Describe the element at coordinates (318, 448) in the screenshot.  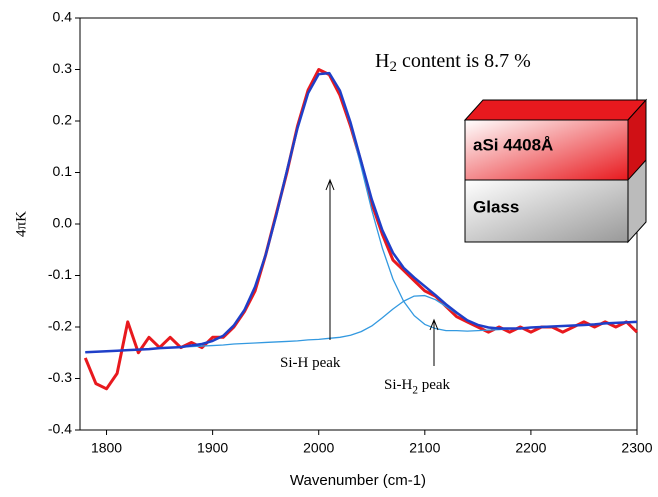
I see `x-tick-label: 2000` at that location.